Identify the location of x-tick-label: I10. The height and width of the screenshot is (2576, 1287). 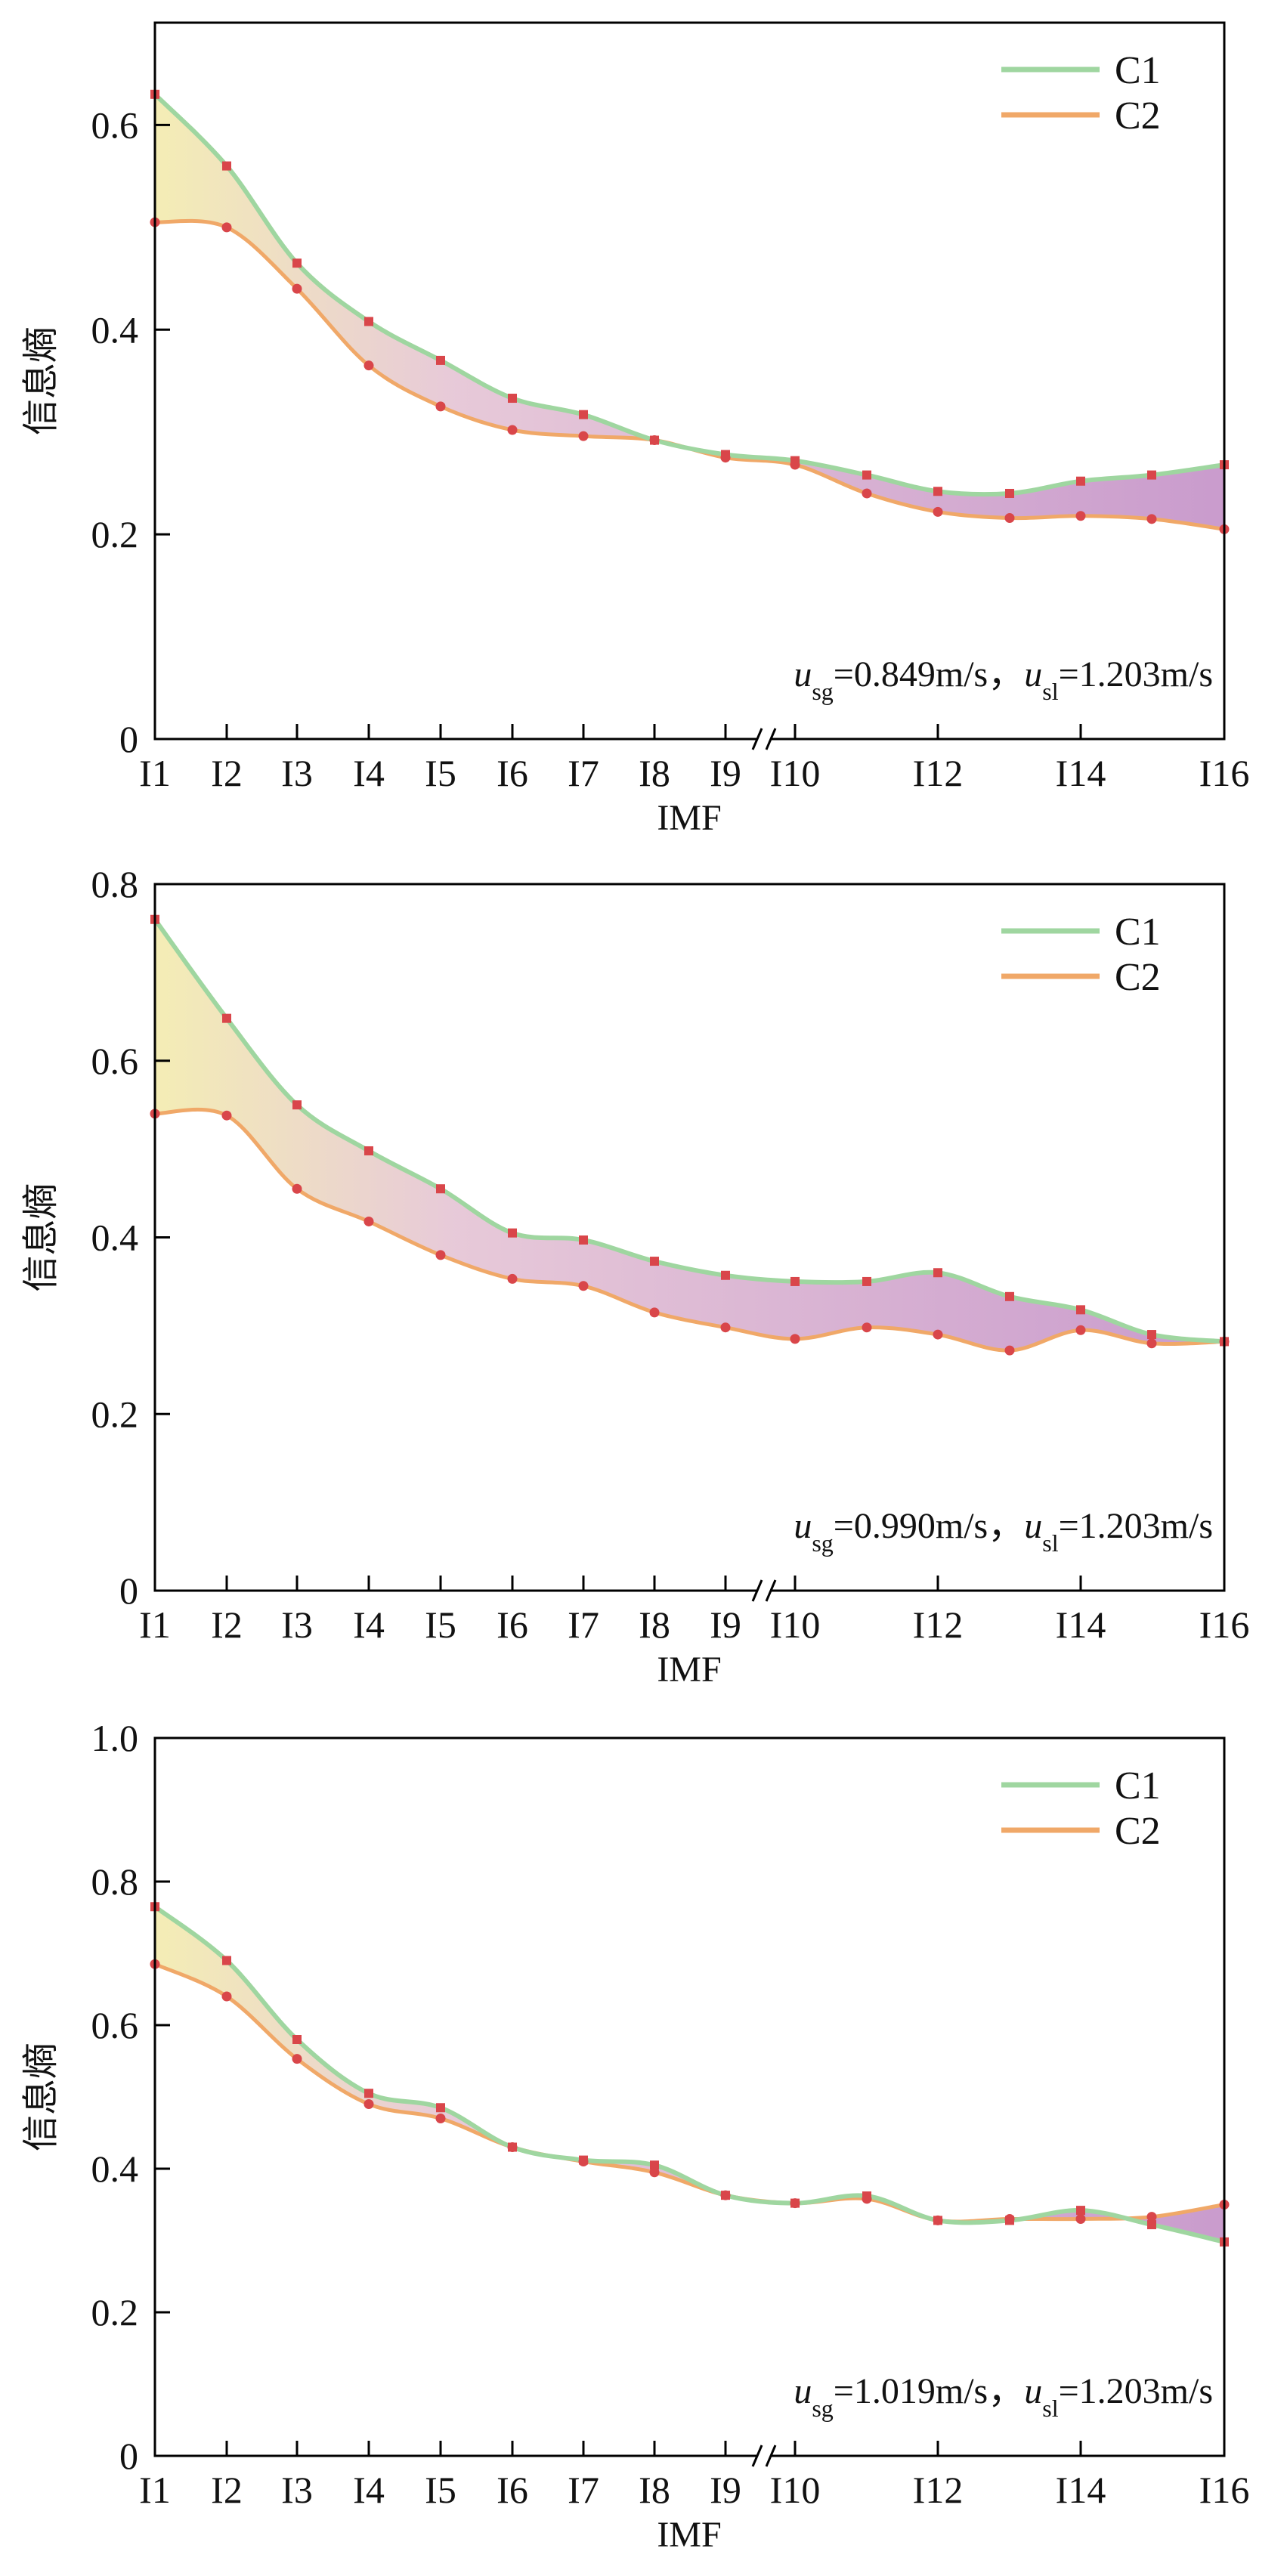
(796, 2490).